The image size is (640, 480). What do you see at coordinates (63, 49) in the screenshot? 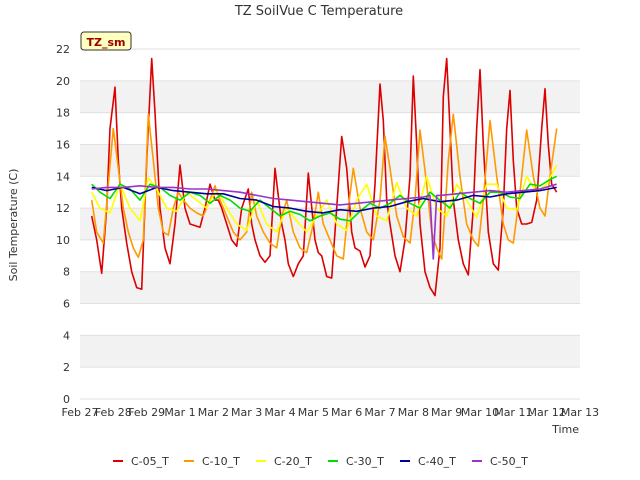
I see `y-tick-label: 22` at bounding box center [63, 49].